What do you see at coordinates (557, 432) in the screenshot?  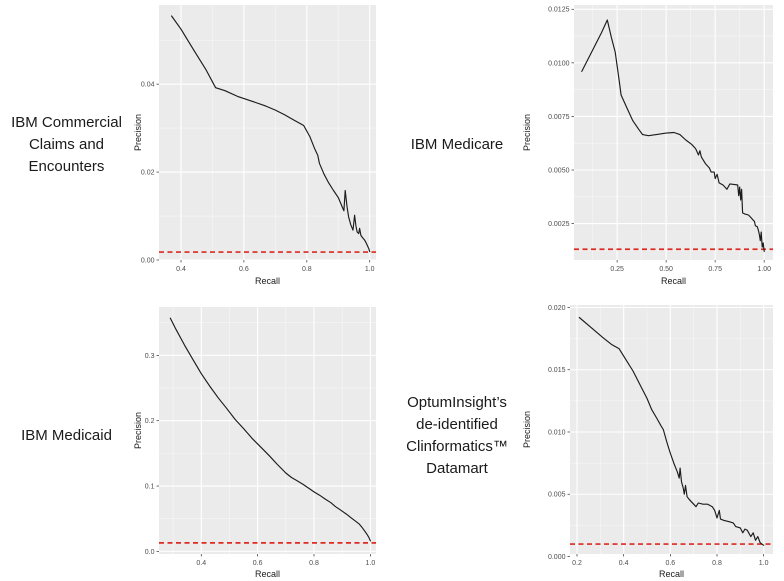 I see `svg-text: 0.010` at bounding box center [557, 432].